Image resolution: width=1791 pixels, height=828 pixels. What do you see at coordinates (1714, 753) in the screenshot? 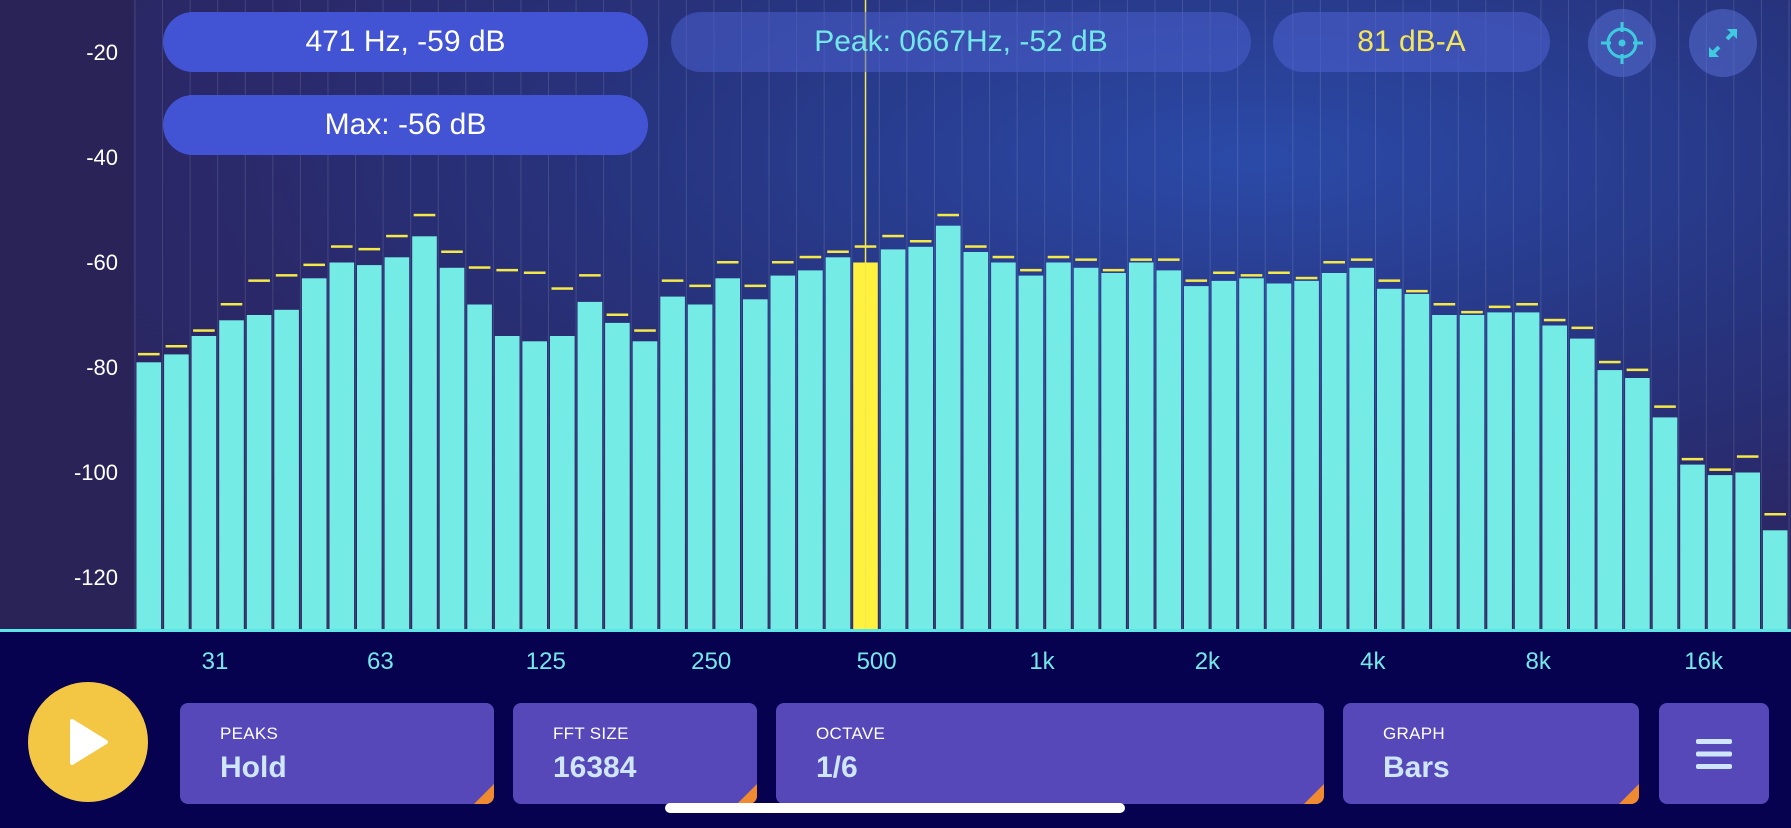
I see `menu-button` at bounding box center [1714, 753].